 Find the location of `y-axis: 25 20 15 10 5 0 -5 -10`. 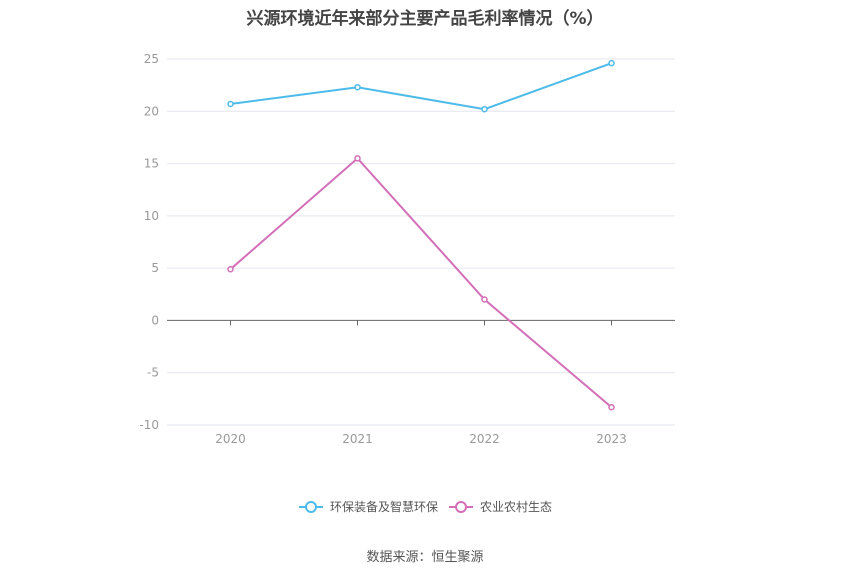

y-axis: 25 20 15 10 5 0 -5 -10 is located at coordinates (149, 242).